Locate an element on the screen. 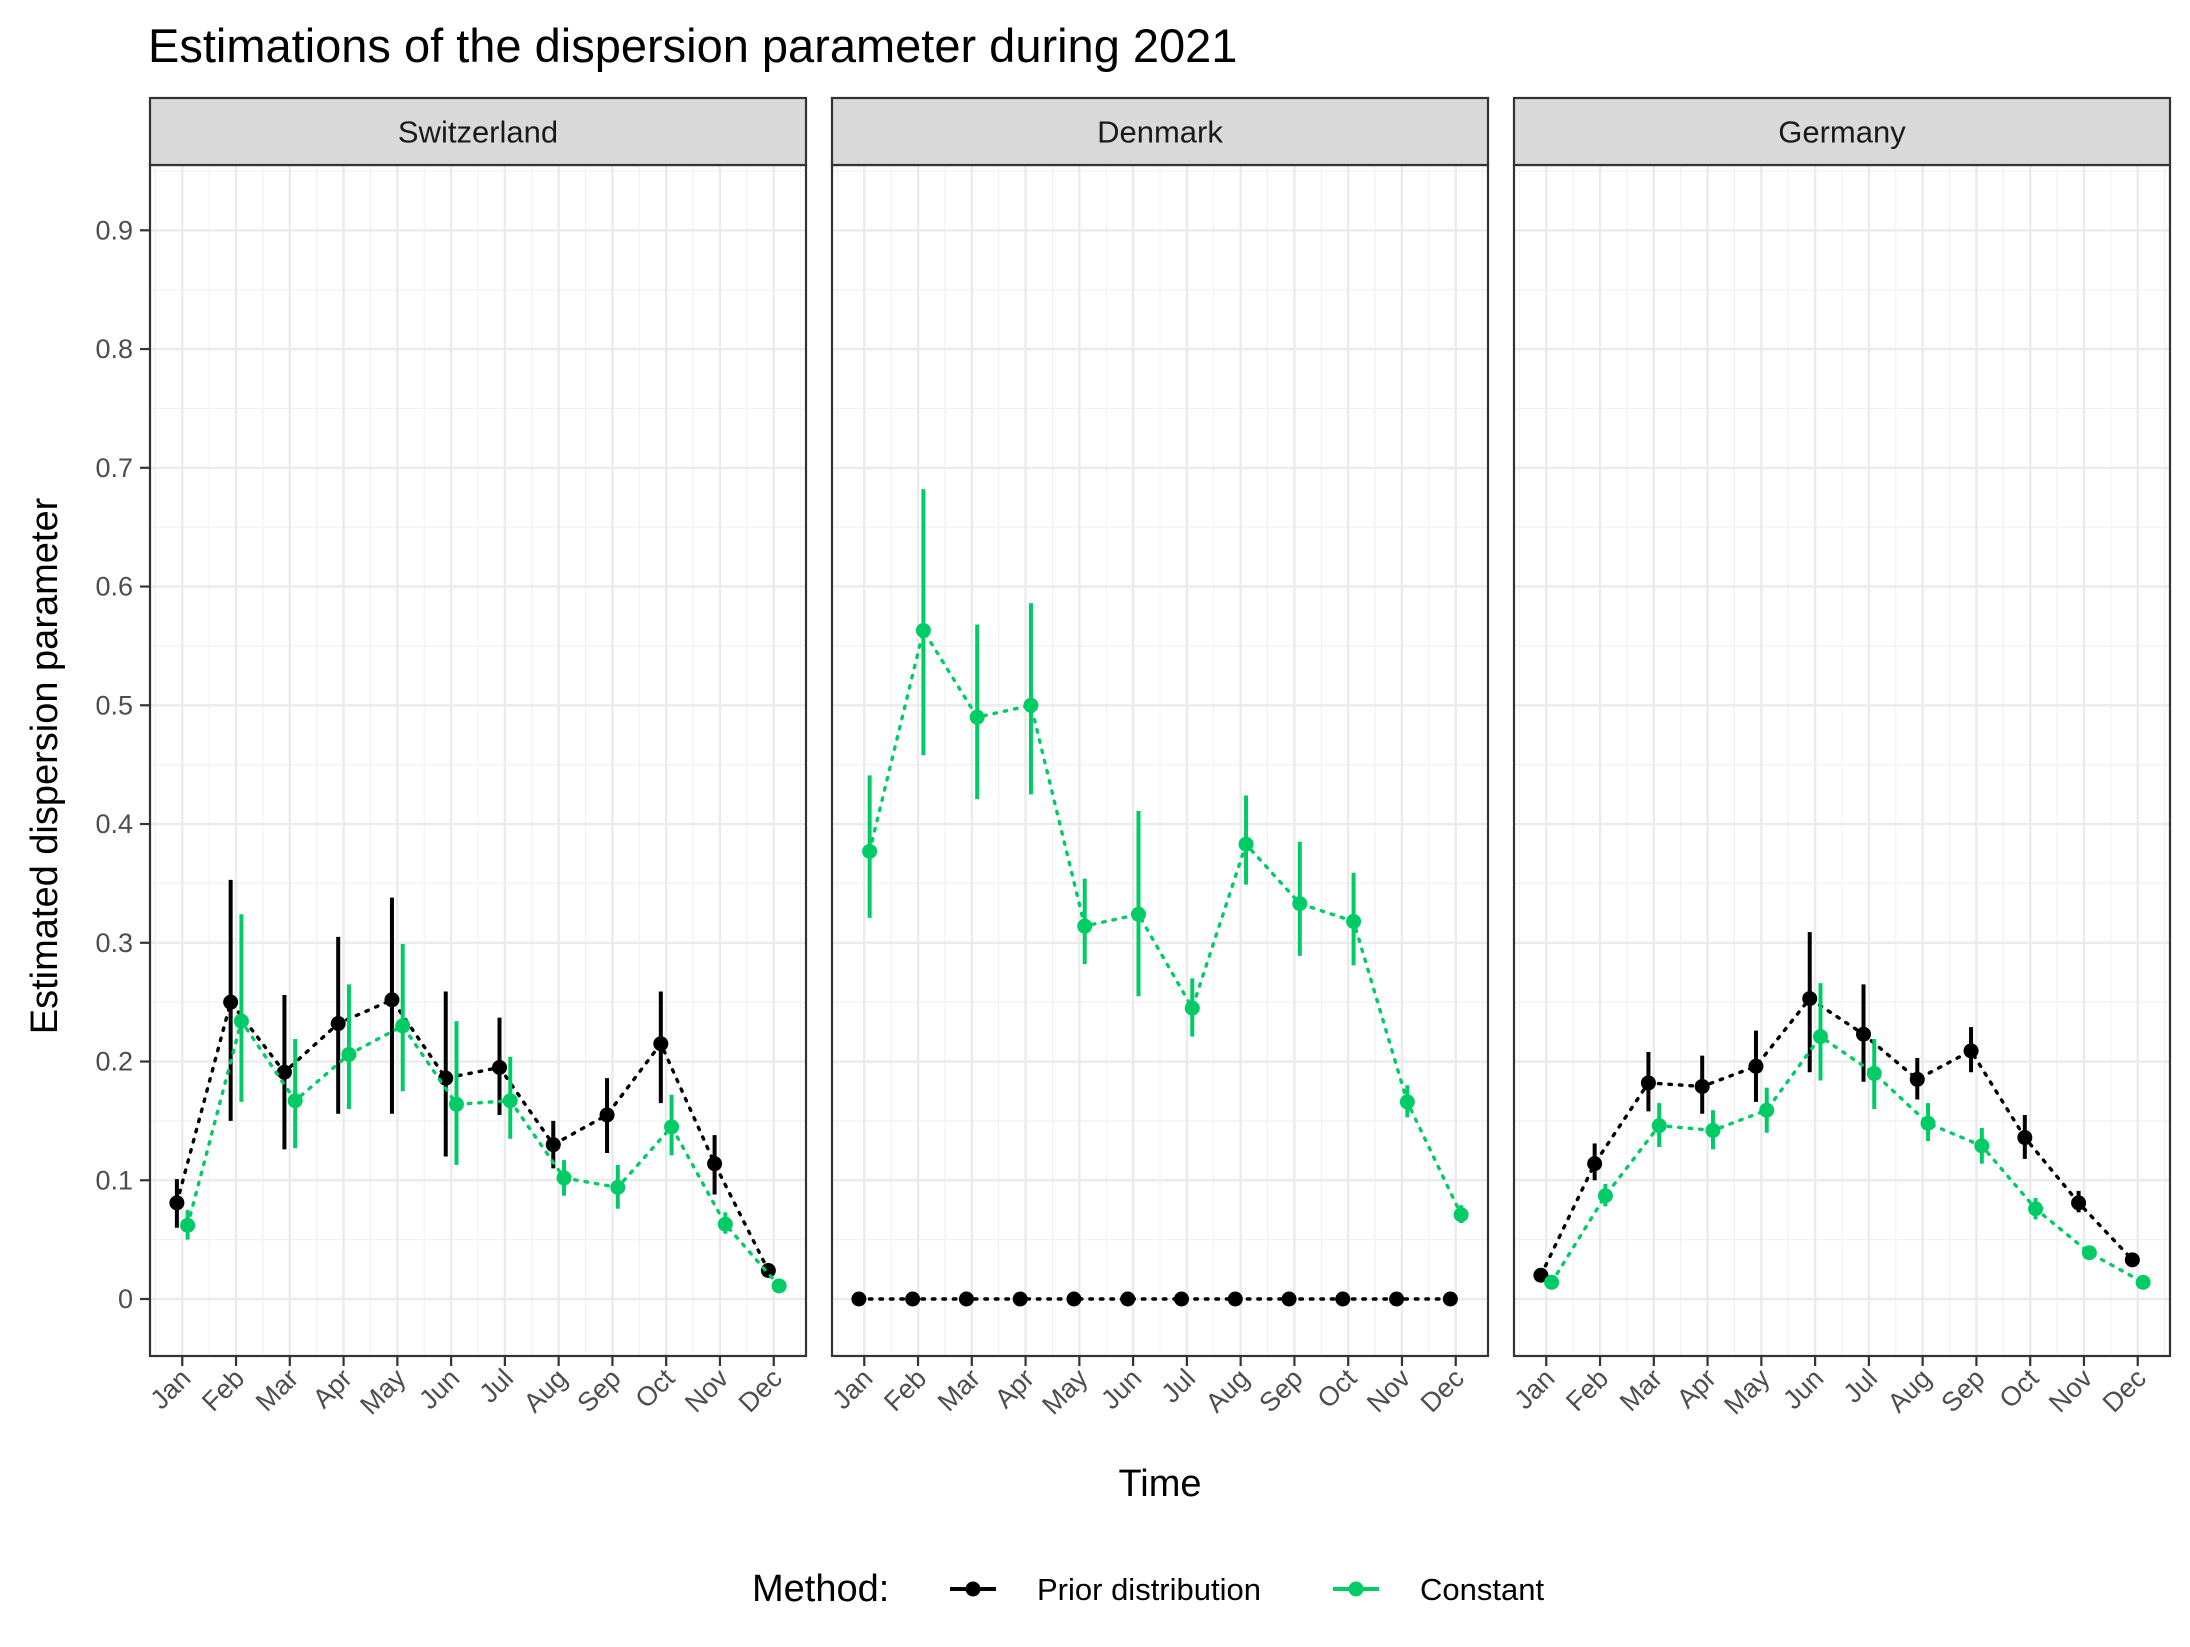 Image resolution: width=2190 pixels, height=1647 pixels. y-tick-label: 0.8 is located at coordinates (114, 349).